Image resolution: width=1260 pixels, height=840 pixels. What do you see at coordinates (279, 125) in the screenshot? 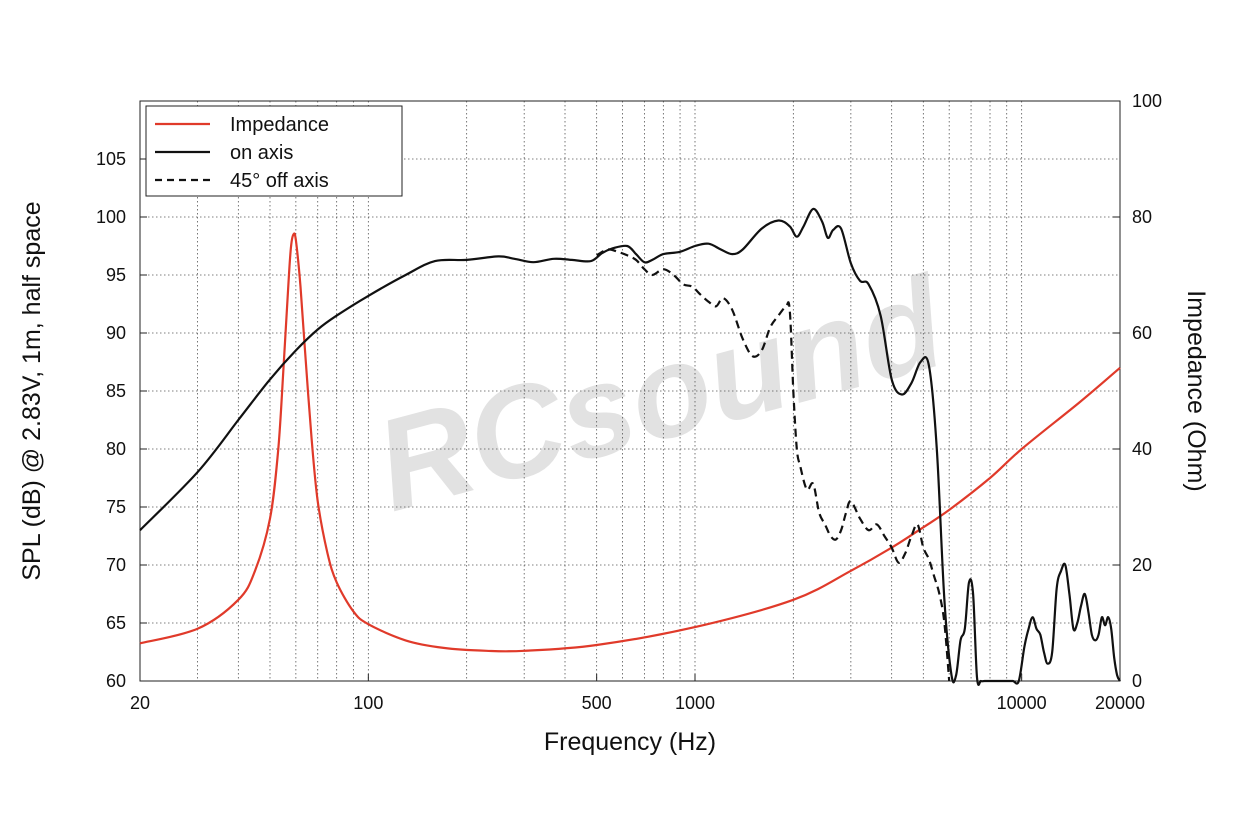
I see `legend-label-impedance: Impedance` at bounding box center [279, 125].